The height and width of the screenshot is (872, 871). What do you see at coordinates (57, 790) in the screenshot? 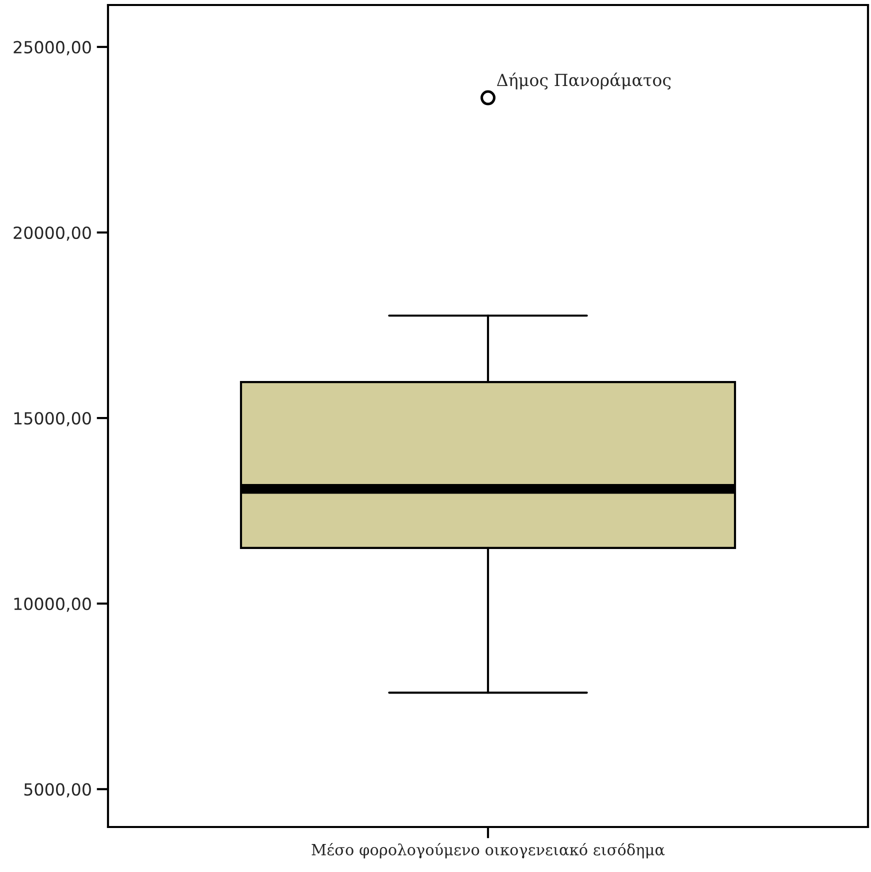
I see `y-tick-label: 5000,00` at bounding box center [57, 790].